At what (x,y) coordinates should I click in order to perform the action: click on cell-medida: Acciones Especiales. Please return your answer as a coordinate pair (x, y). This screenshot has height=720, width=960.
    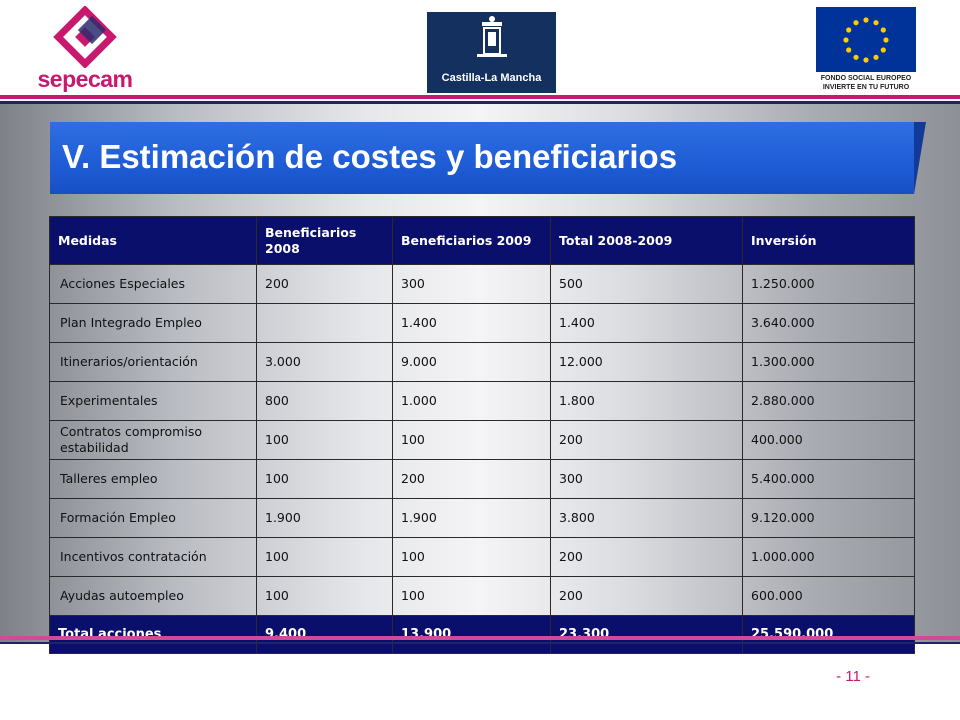
    Looking at the image, I should click on (153, 284).